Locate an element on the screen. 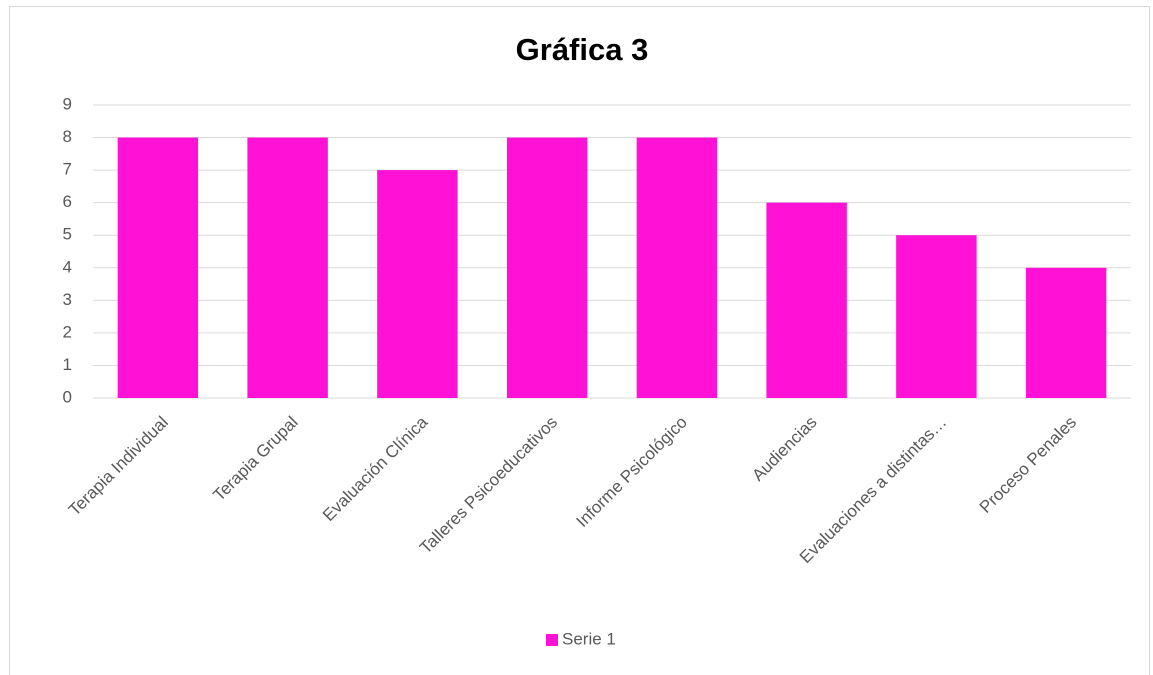  legend-swatch is located at coordinates (552, 640).